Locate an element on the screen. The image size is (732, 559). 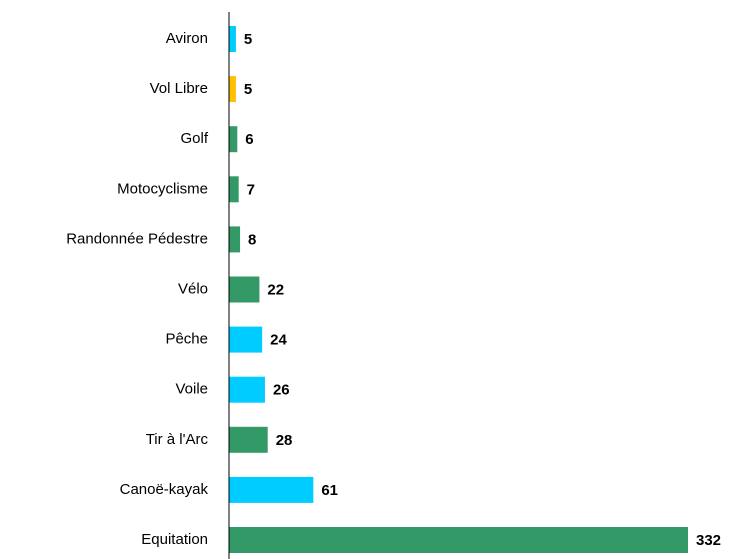
category-label: Randonnée Pédestre is located at coordinates (137, 238).